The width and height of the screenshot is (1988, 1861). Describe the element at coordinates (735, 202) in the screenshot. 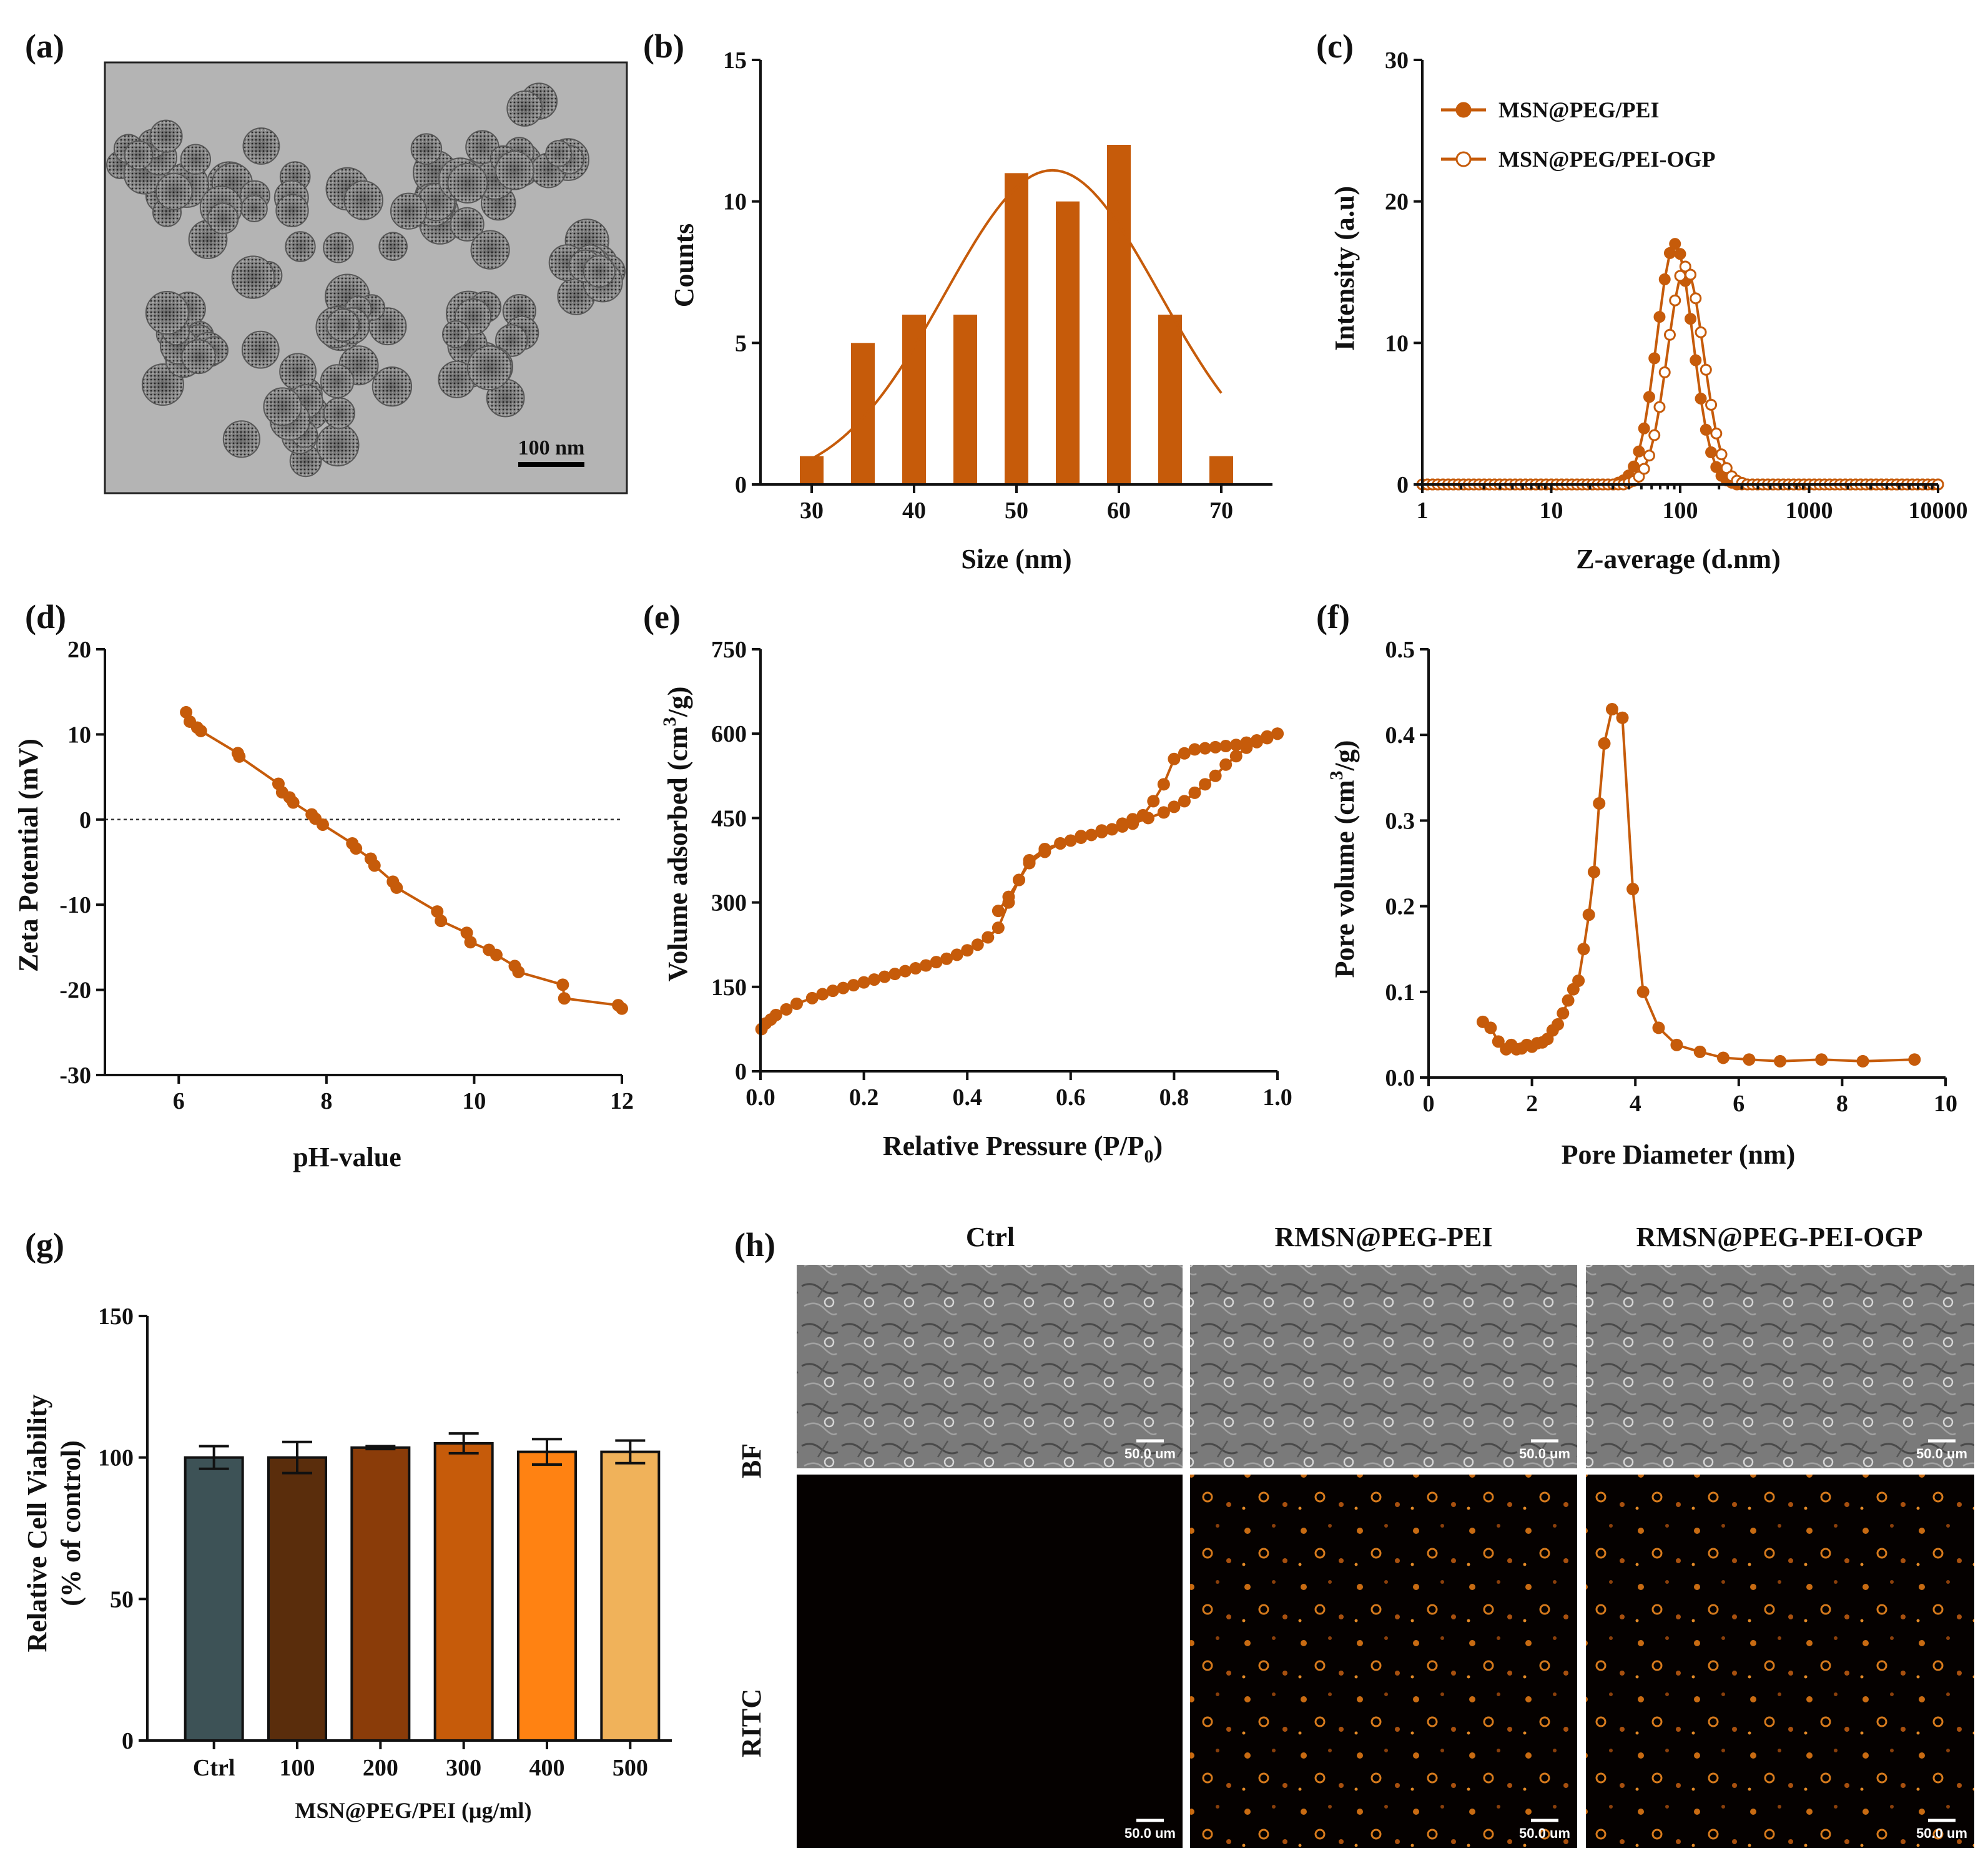

I see `y-tick-label: 10` at that location.